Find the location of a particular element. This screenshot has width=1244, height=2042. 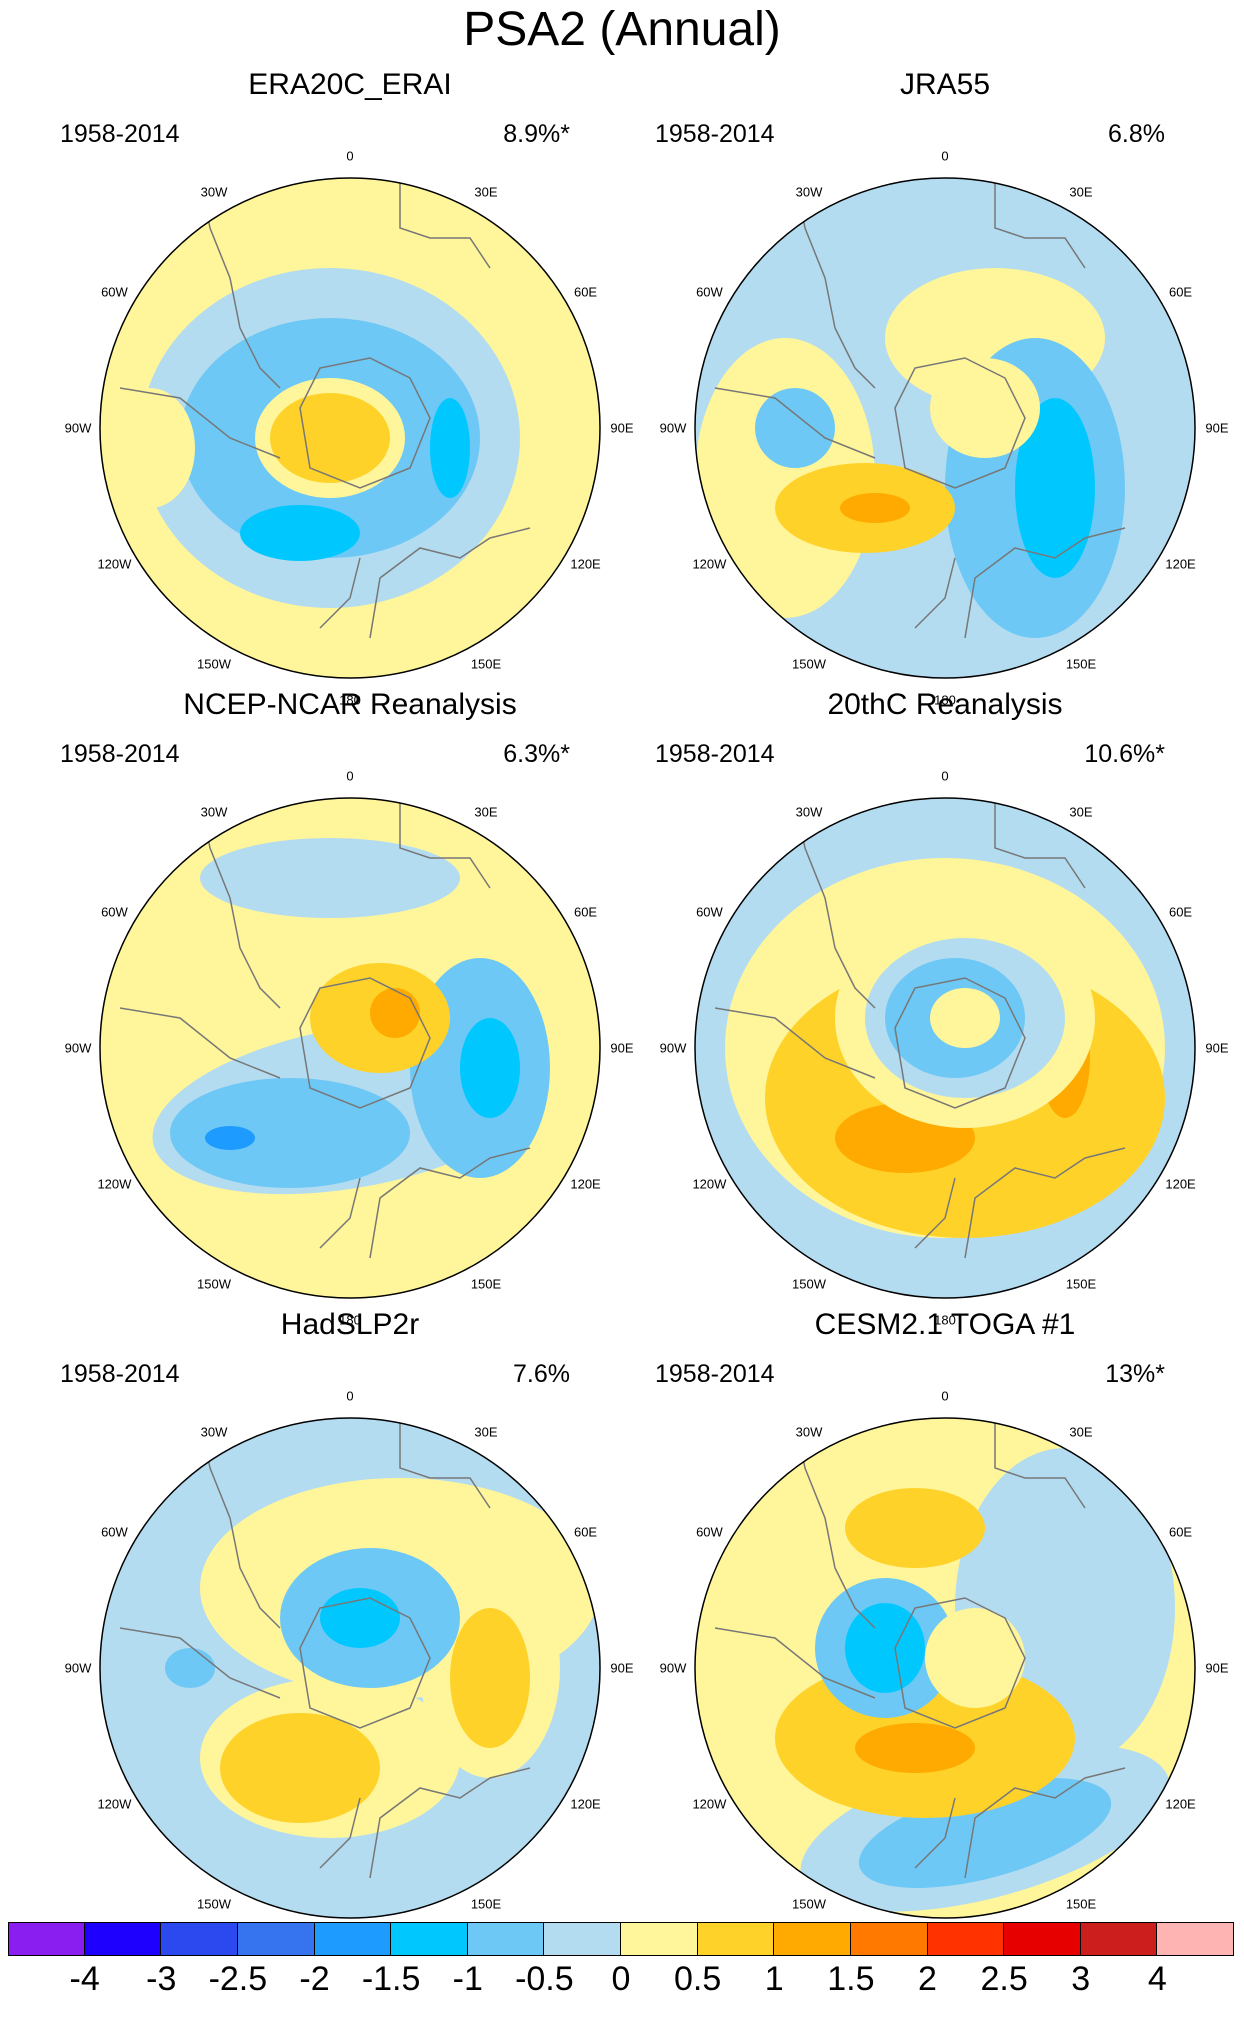

longitude-label: 150W is located at coordinates (809, 1284).